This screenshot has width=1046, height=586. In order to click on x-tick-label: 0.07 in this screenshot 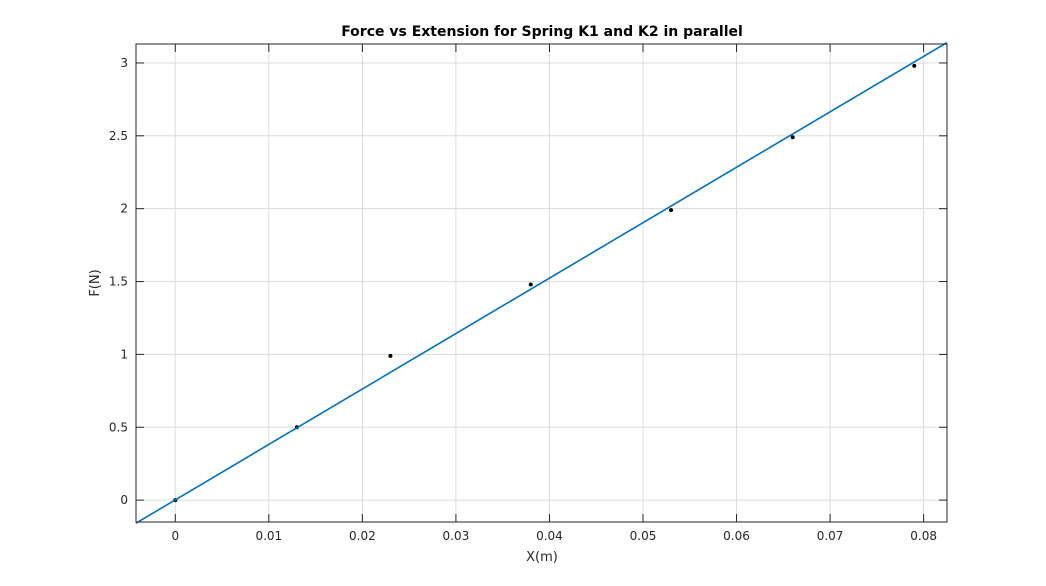, I will do `click(830, 536)`.